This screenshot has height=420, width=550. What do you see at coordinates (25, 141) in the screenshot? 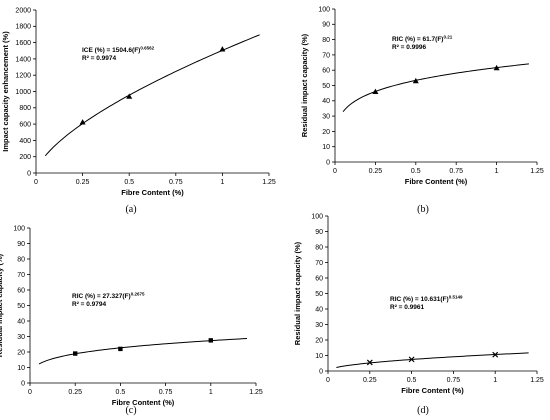
I see `y-tick-label: 400` at bounding box center [25, 141].